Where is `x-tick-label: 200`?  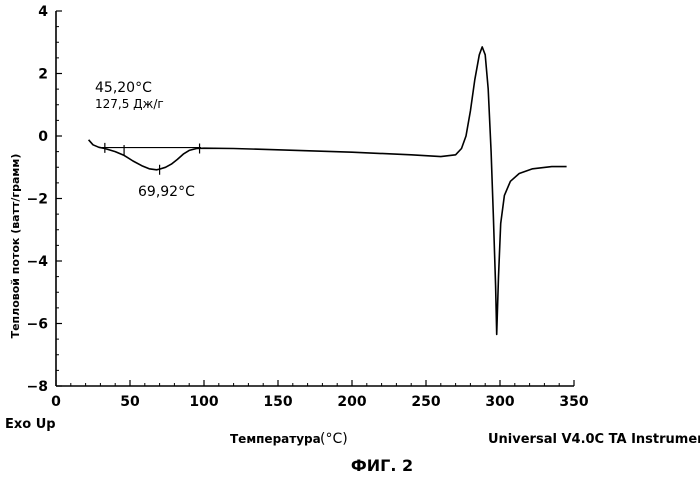
x-tick-label: 200 is located at coordinates (351, 402).